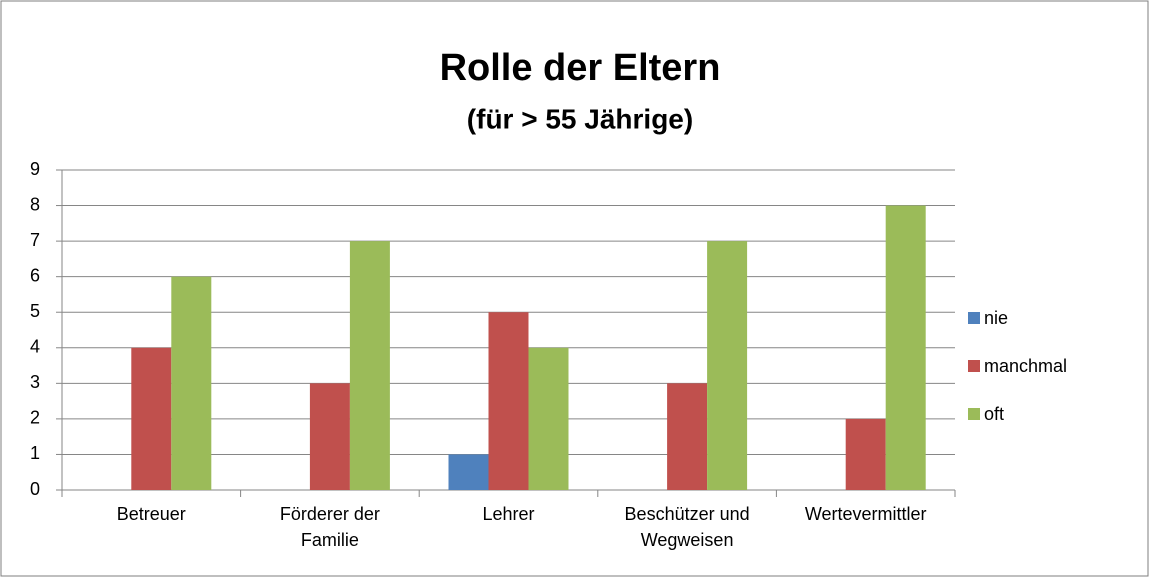 The image size is (1149, 577). I want to click on legend-label: oft, so click(994, 414).